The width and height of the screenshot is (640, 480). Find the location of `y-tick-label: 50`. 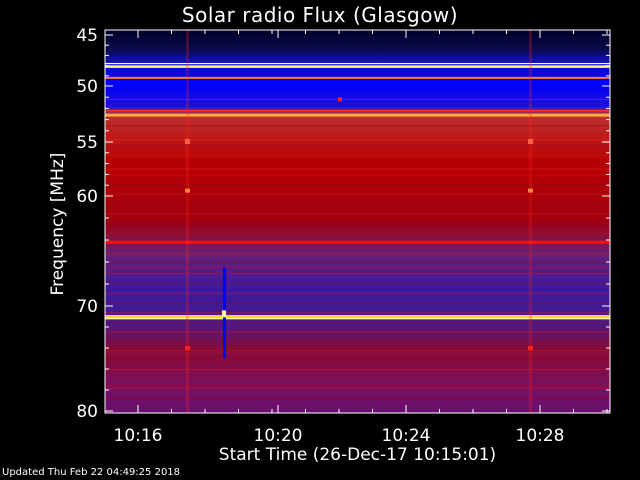

y-tick-label: 50 is located at coordinates (87, 87).